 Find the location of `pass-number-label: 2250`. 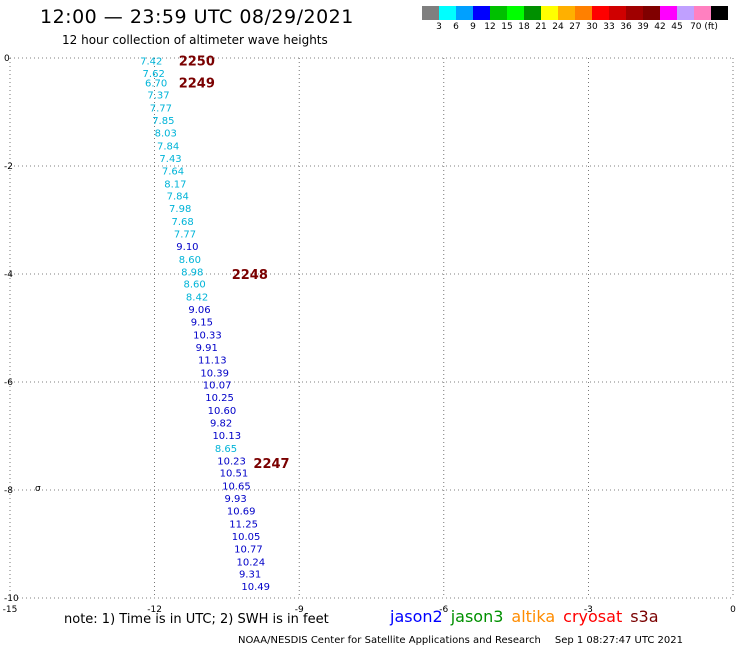

pass-number-label: 2250 is located at coordinates (197, 62).